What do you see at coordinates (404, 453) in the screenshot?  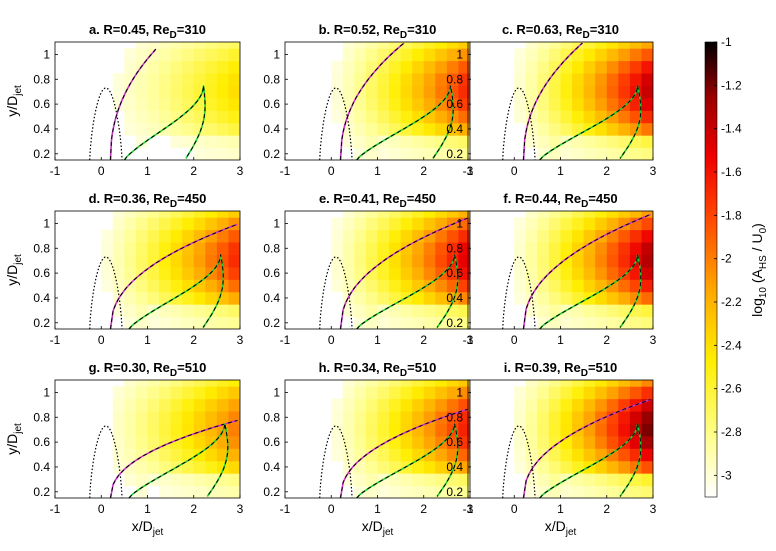 I see `trajectory-curve-dash` at bounding box center [404, 453].